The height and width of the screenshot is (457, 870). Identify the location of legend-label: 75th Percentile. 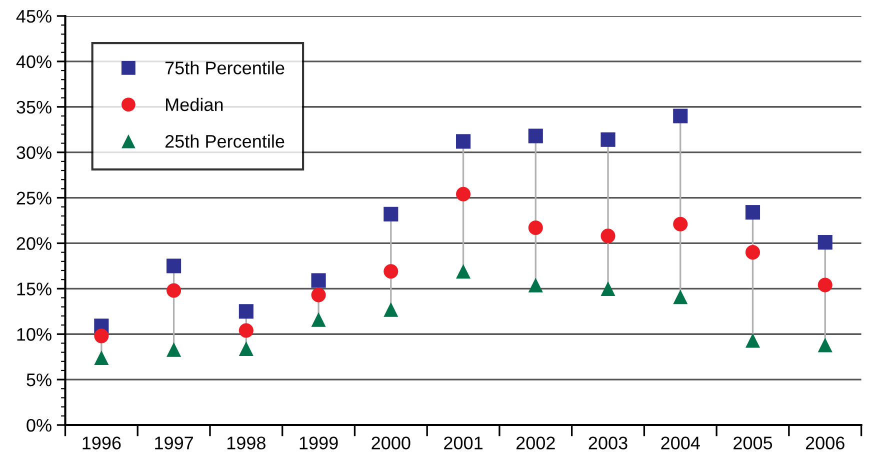
(224, 67).